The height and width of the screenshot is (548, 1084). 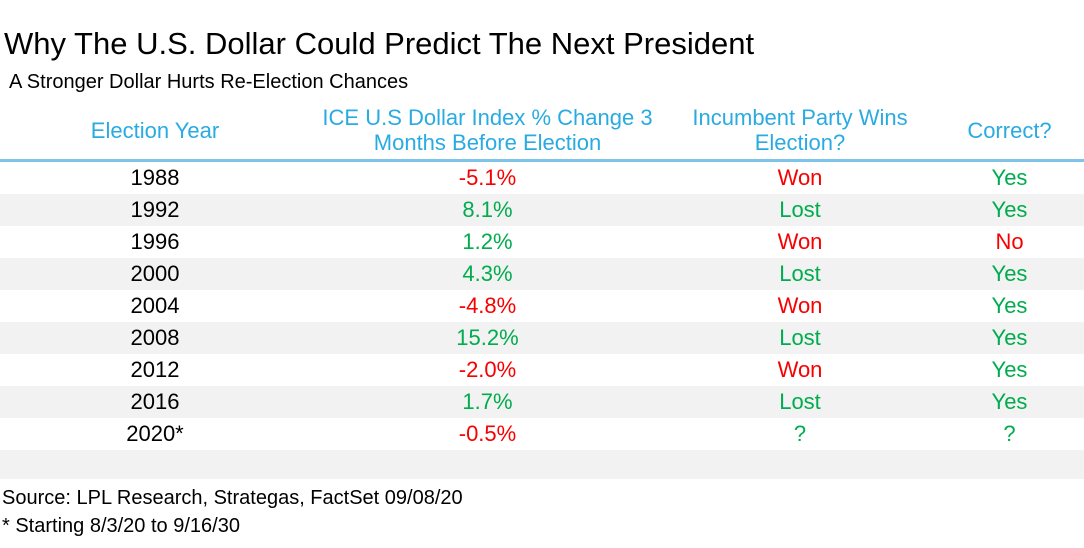 What do you see at coordinates (542, 273) in the screenshot?
I see `table-row: 2000 4.3% Lost Yes` at bounding box center [542, 273].